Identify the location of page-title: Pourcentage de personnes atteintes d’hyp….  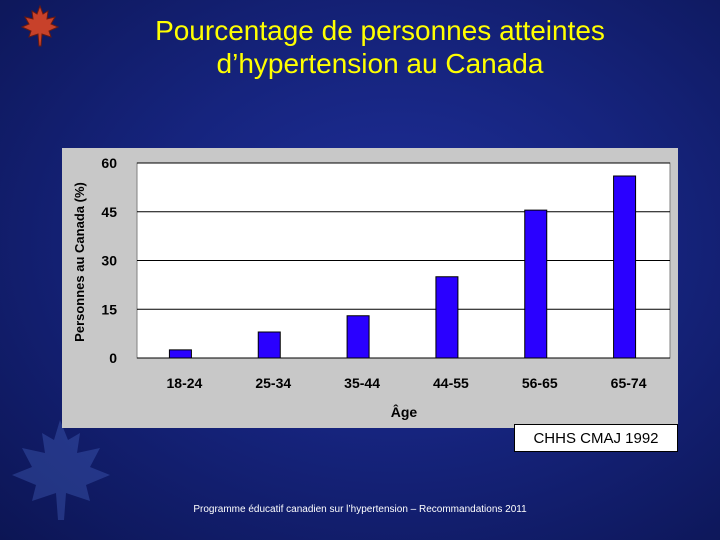
(380, 47).